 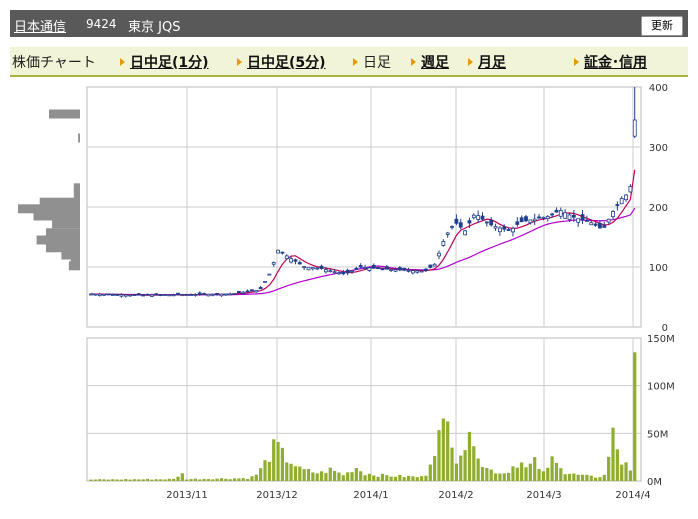 I want to click on nav-intraday-1min: 日中足(1分), so click(x=164, y=62).